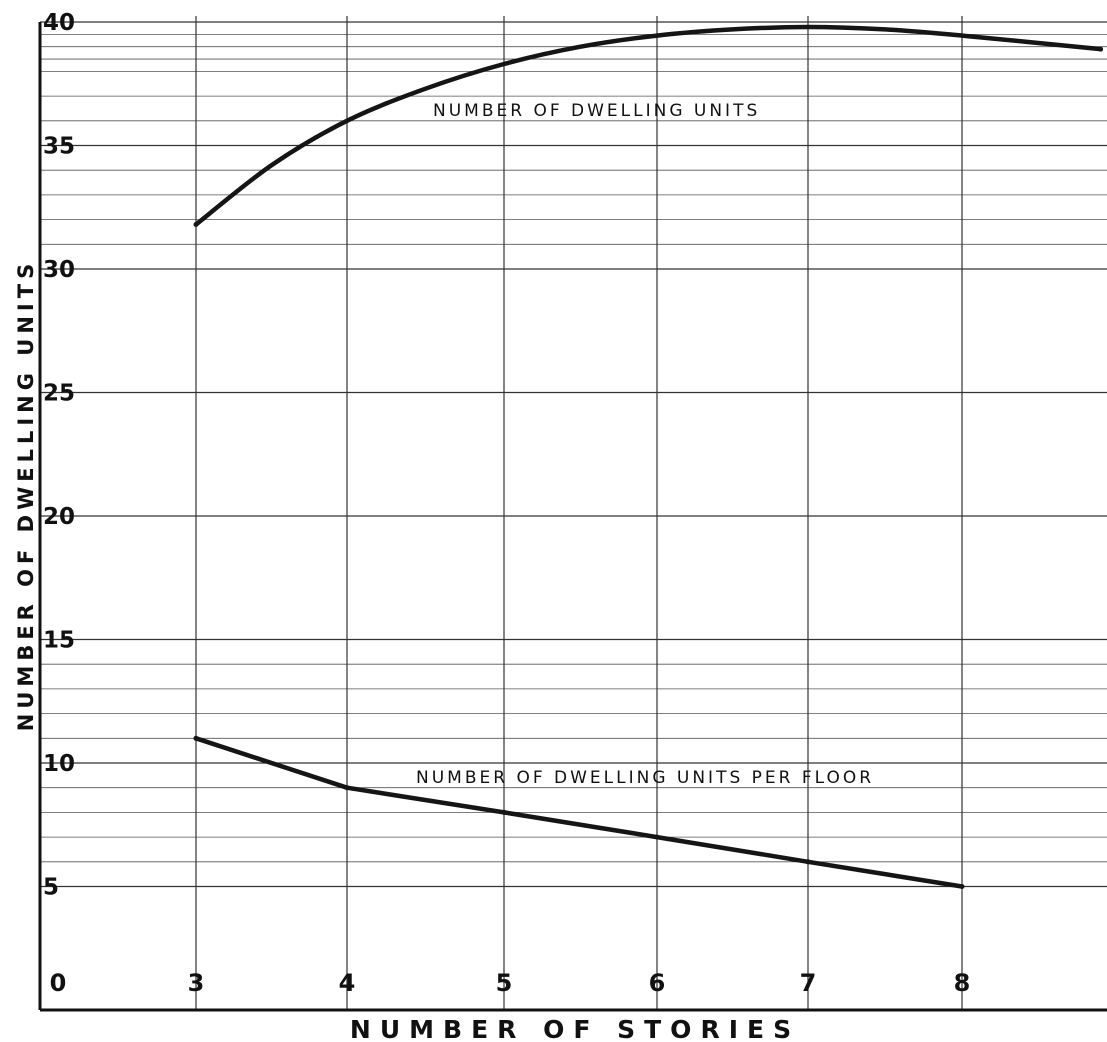 Image resolution: width=1107 pixels, height=1042 pixels. What do you see at coordinates (59, 641) in the screenshot?
I see `y-tick-label: 15` at bounding box center [59, 641].